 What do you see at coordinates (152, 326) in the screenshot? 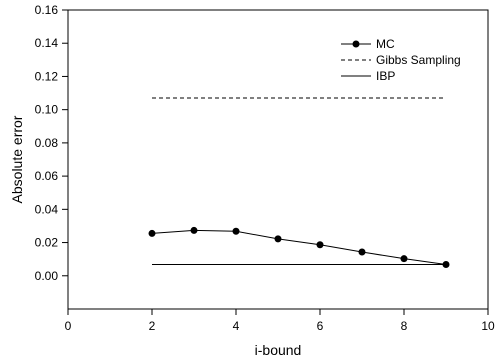
I see `x-tick-label: 2` at bounding box center [152, 326].